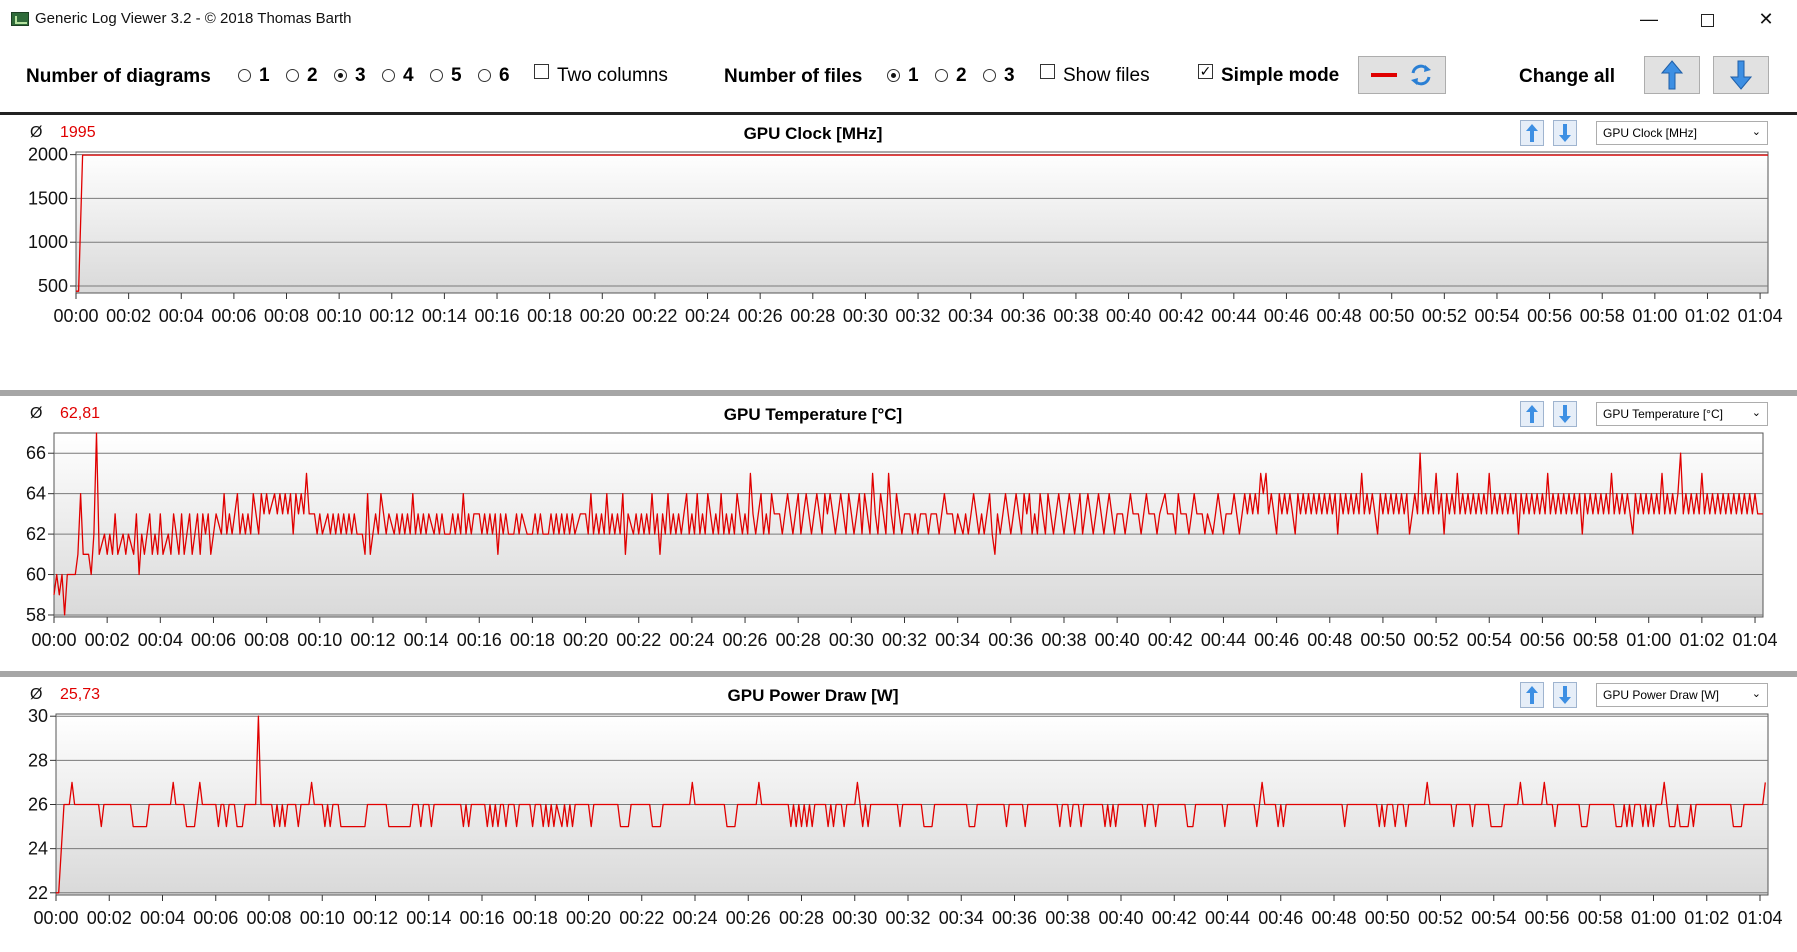 The width and height of the screenshot is (1797, 952). I want to click on x-tick-label: 01:00, so click(1654, 316).